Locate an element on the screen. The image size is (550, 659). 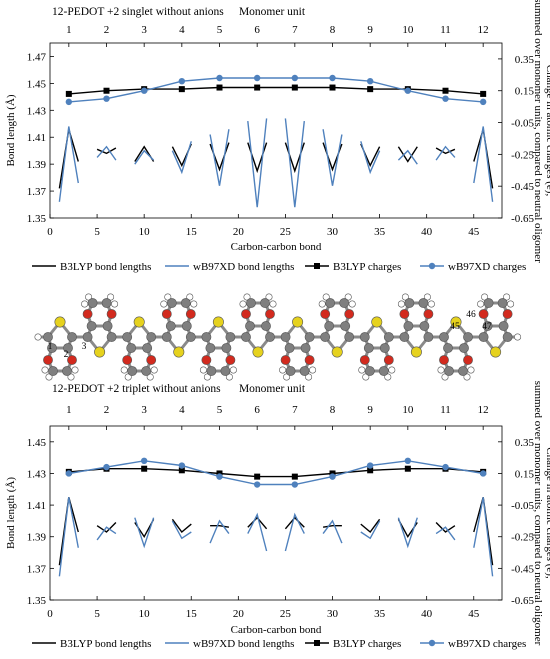
charge-line-wb97xd is located at coordinates (276, 90).